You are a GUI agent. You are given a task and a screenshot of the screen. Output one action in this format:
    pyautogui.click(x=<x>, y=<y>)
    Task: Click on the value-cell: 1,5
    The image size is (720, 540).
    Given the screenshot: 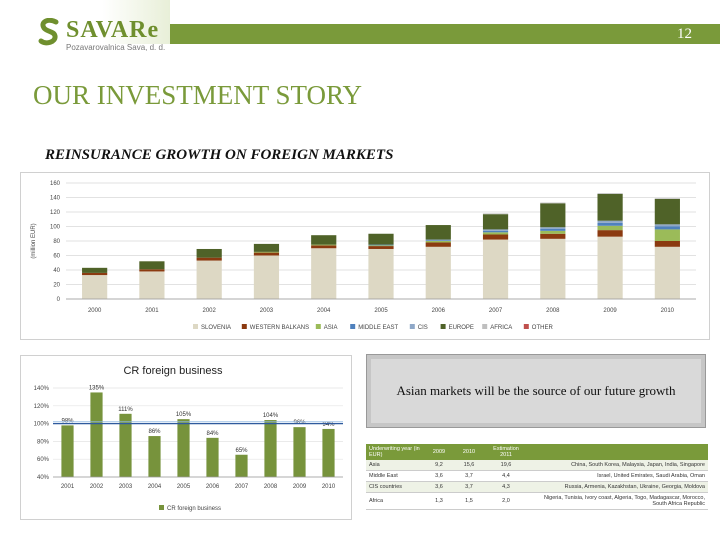 What is the action you would take?
    pyautogui.click(x=469, y=501)
    